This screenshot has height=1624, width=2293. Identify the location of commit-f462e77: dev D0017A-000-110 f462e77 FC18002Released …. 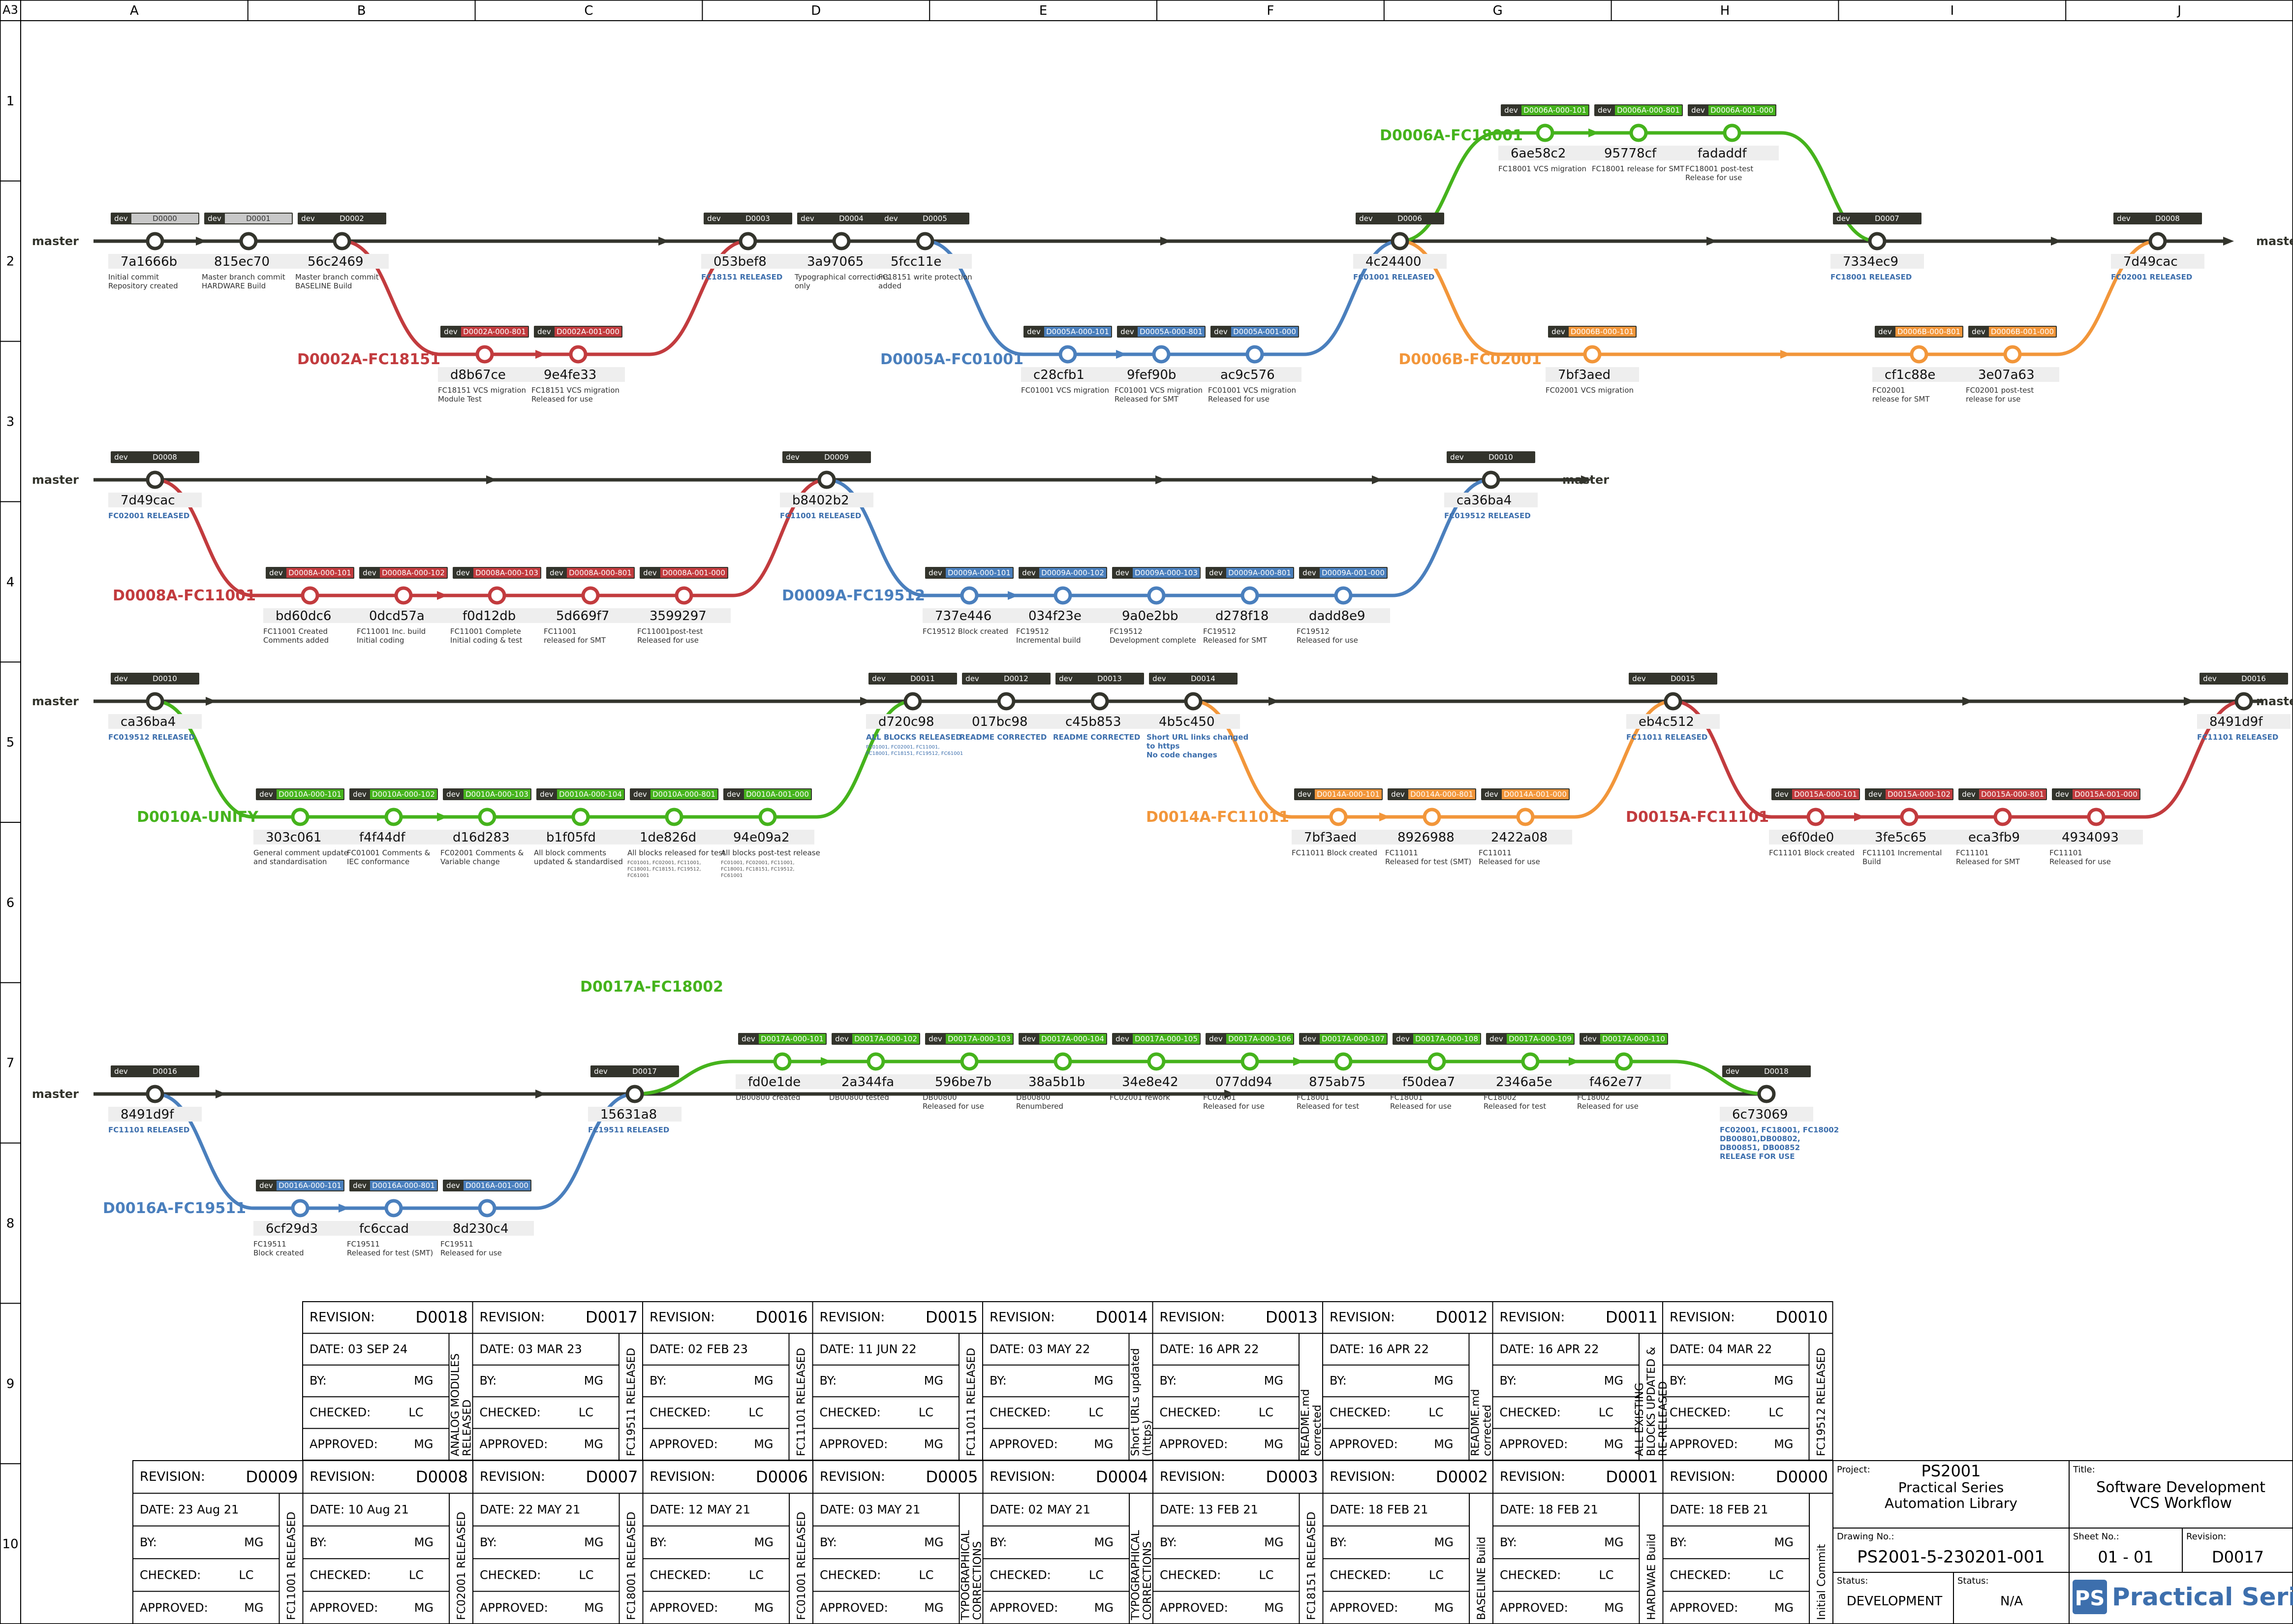
(1624, 1072).